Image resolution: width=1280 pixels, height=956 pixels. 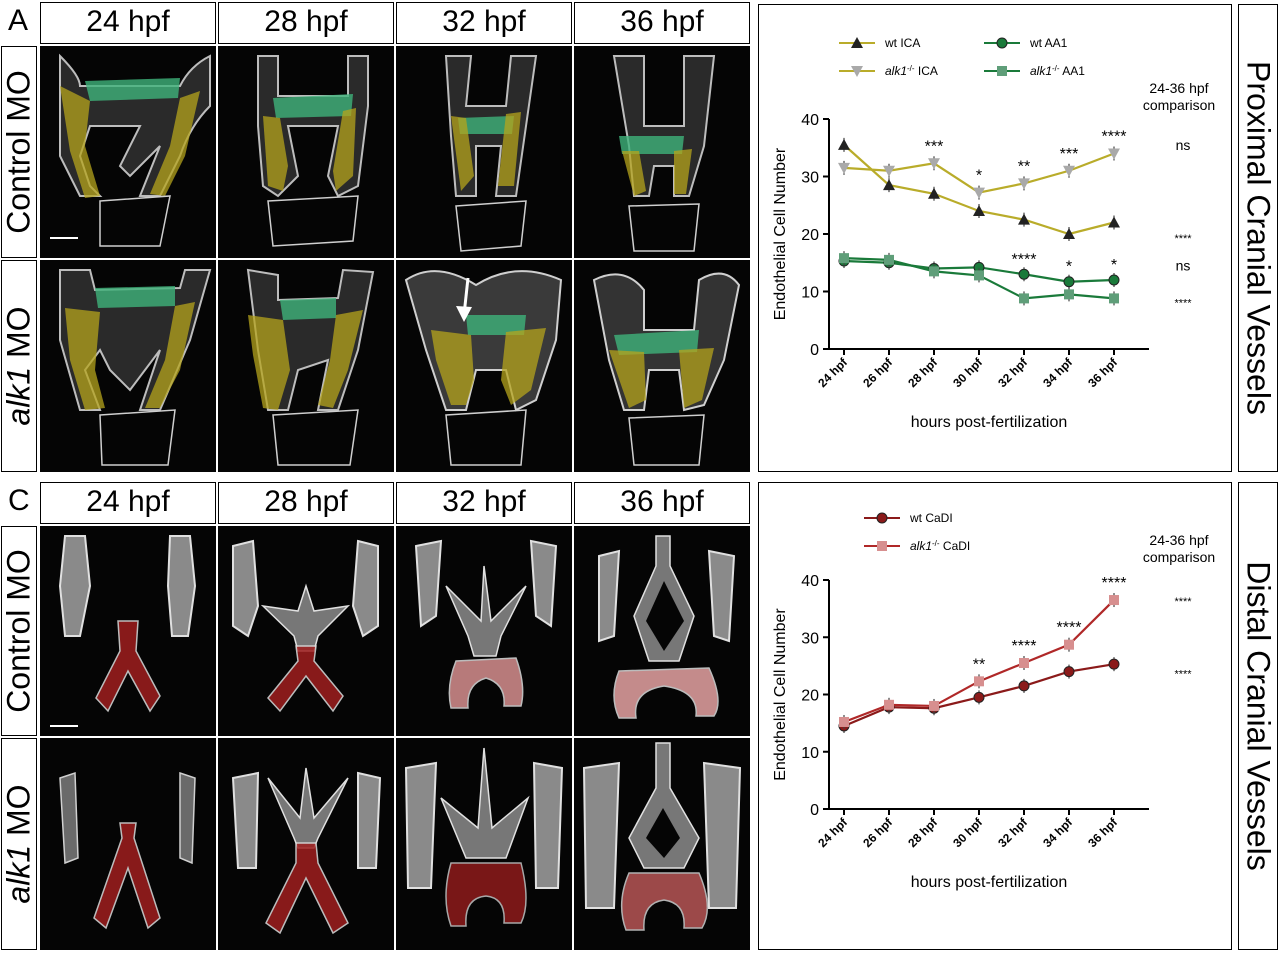 I want to click on side-label-distal-box: Distal Cranial Vessels, so click(x=1258, y=716).